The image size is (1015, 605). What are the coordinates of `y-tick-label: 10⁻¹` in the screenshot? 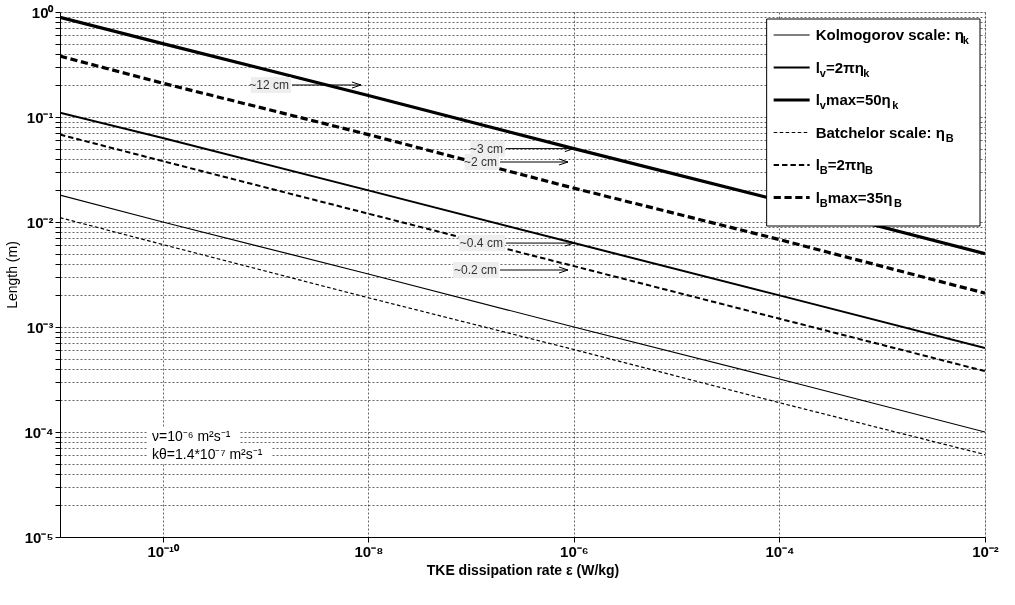 It's located at (40, 117).